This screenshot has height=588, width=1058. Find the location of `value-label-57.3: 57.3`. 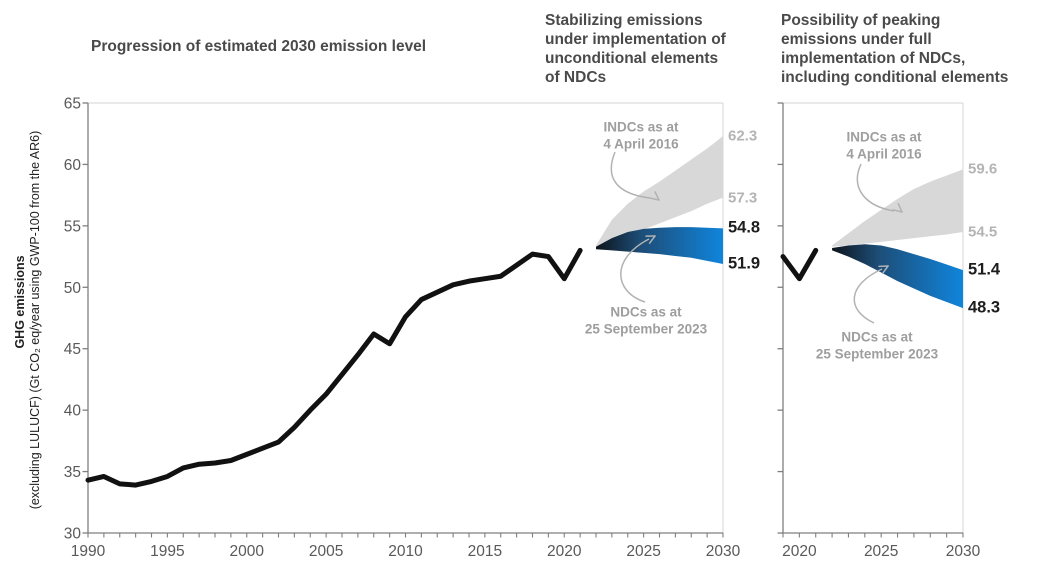

value-label-57.3: 57.3 is located at coordinates (743, 198).